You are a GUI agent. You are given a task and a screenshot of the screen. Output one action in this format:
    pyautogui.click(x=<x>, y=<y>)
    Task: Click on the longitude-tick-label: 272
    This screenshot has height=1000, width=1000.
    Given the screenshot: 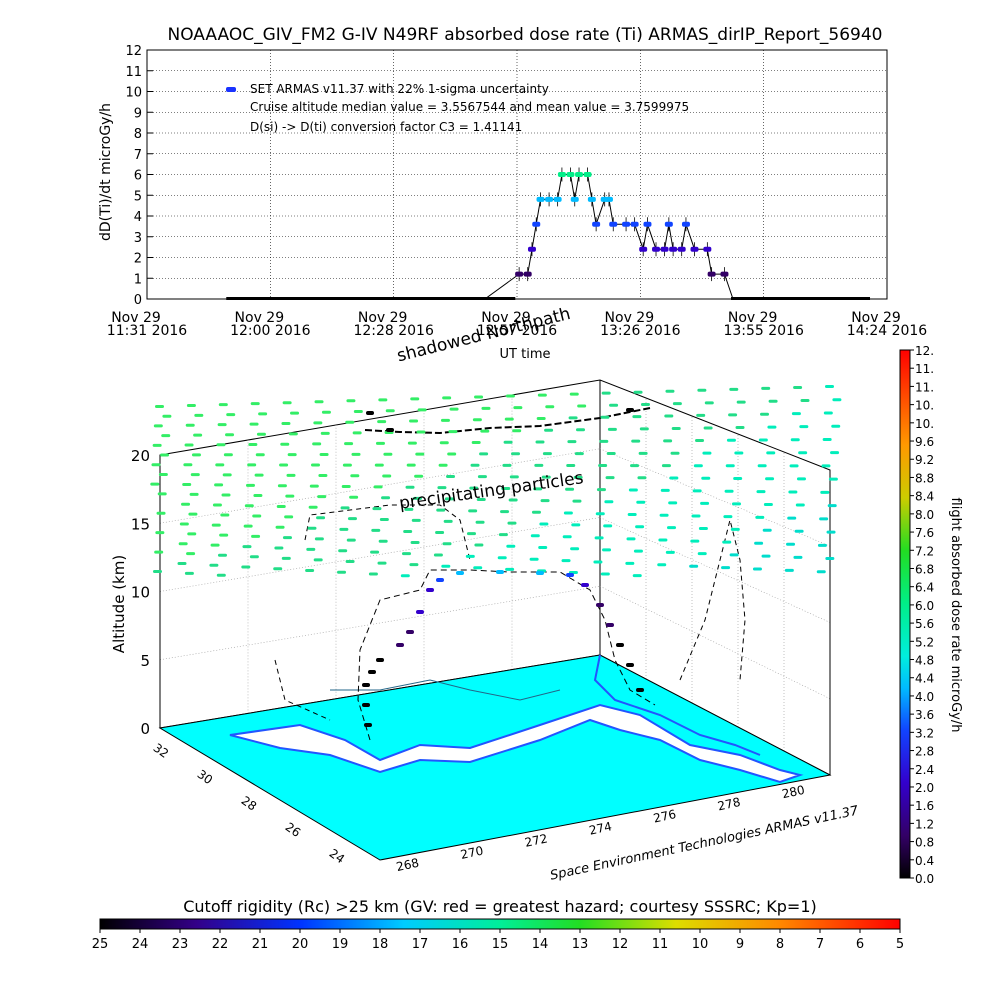 What is the action you would take?
    pyautogui.click(x=536, y=840)
    